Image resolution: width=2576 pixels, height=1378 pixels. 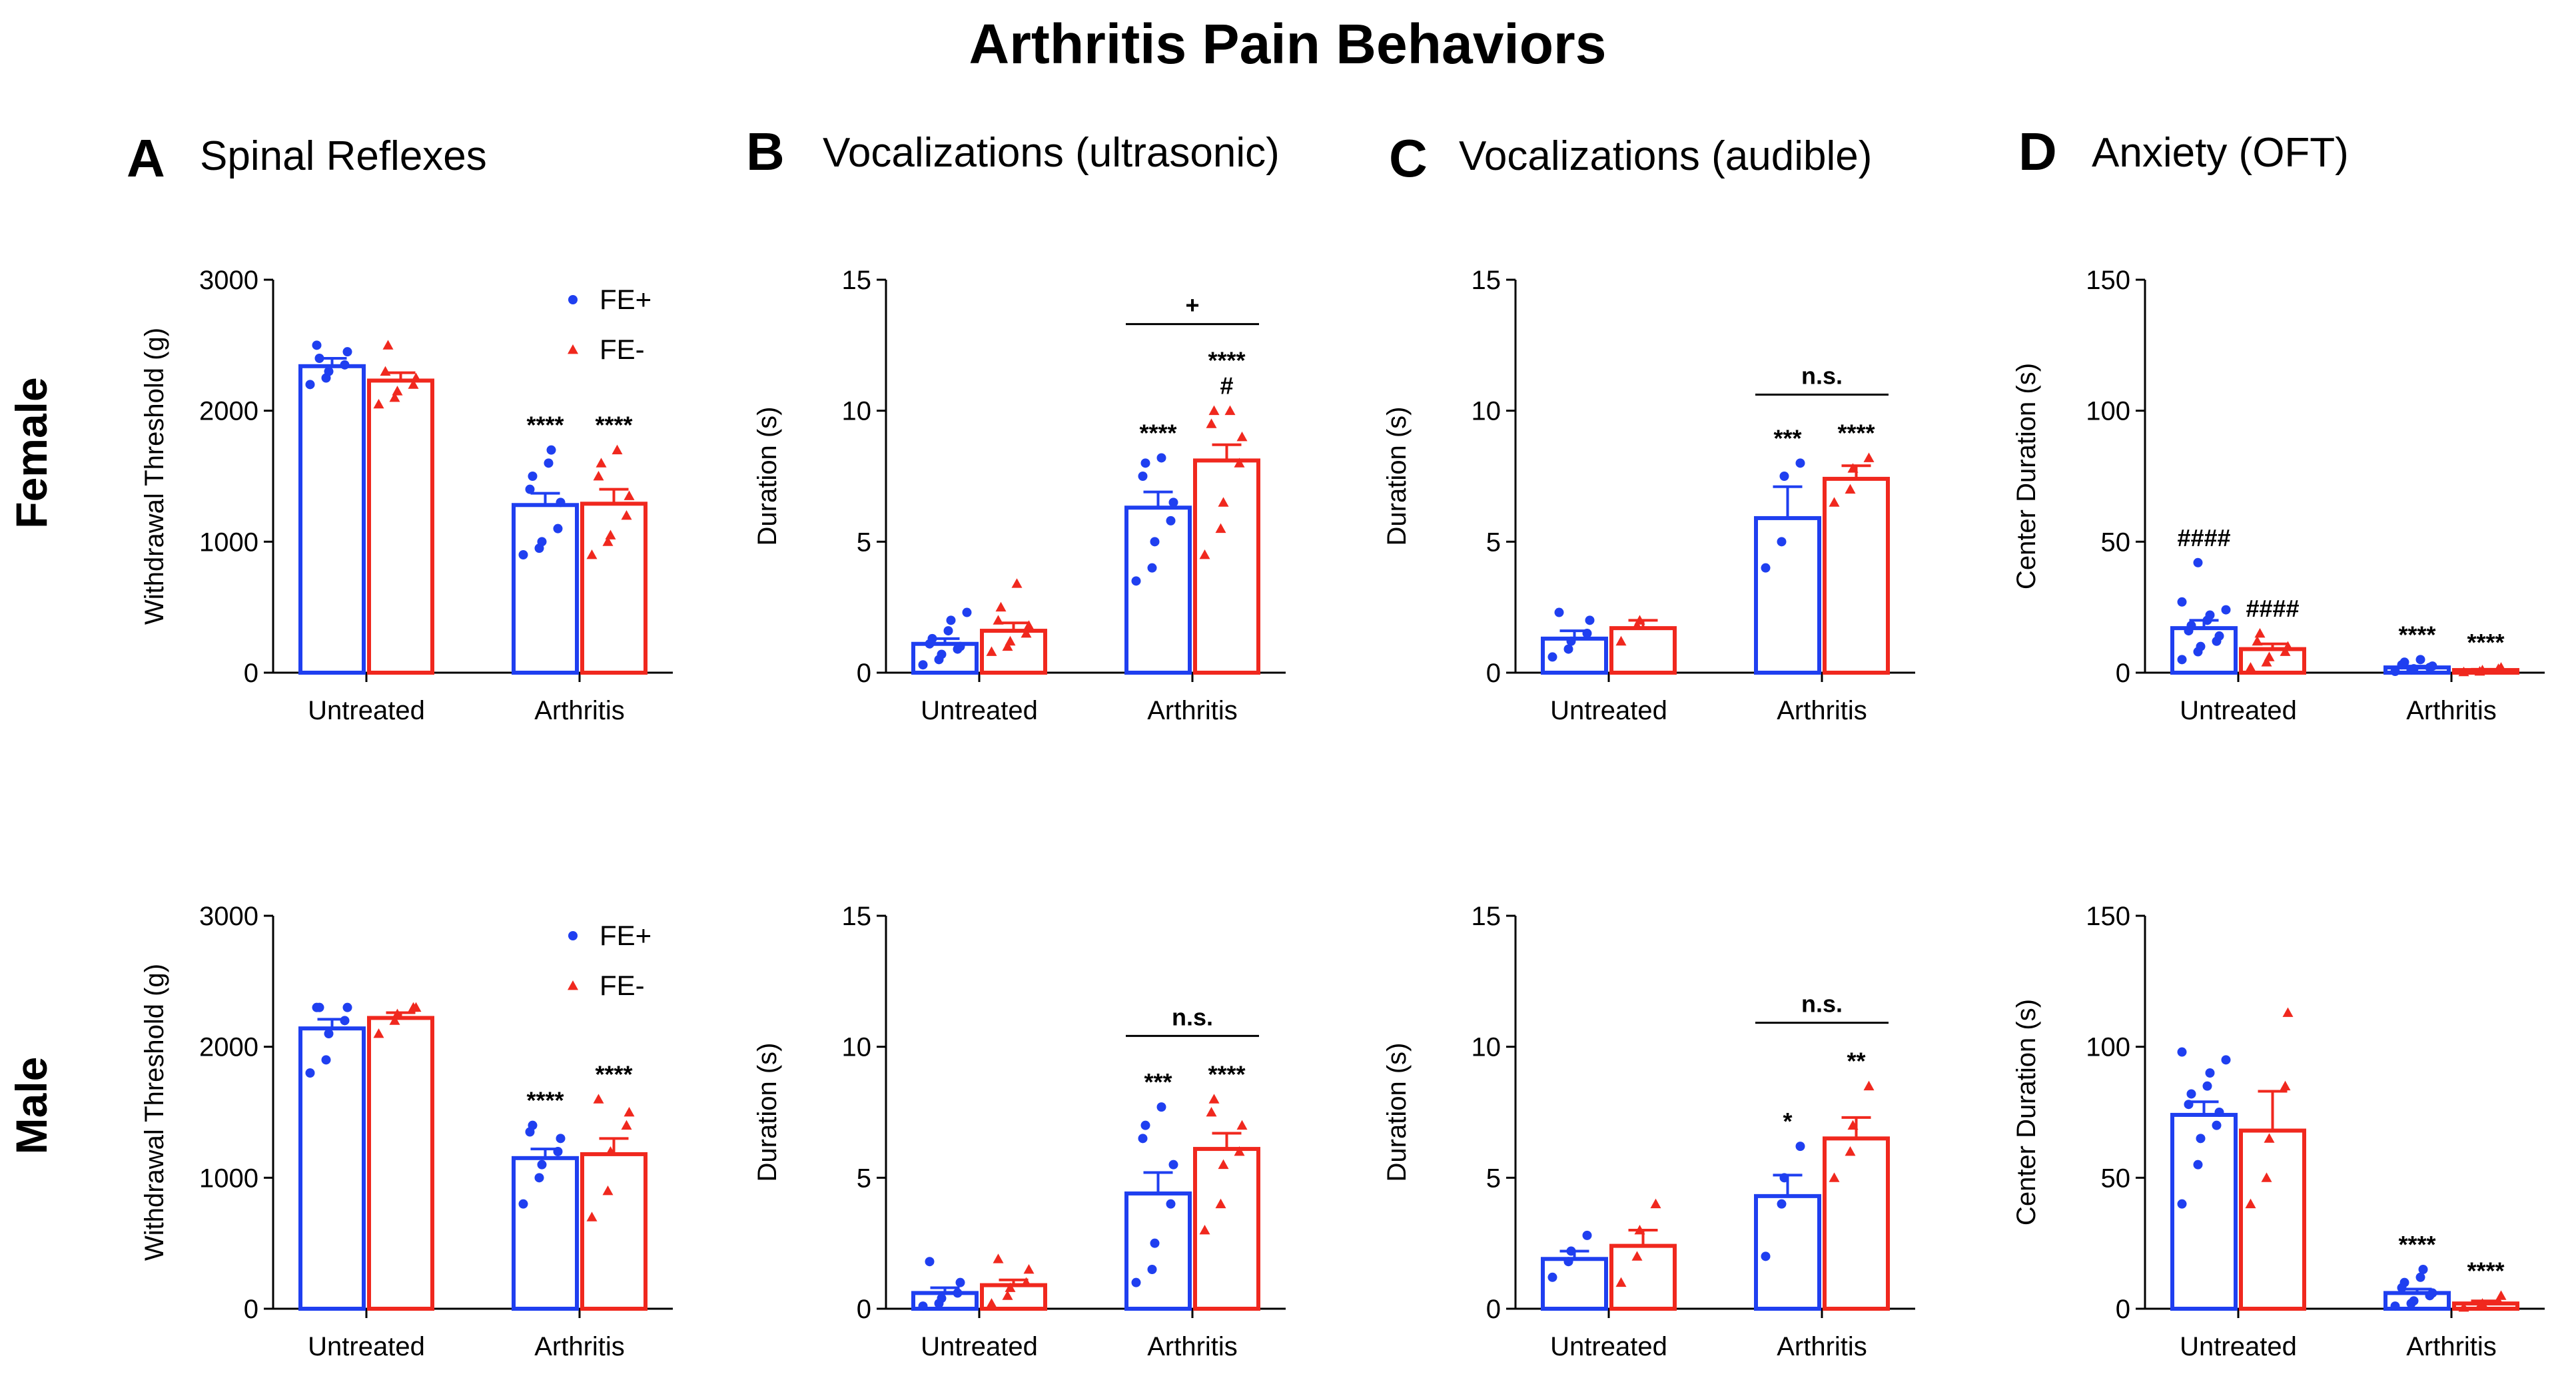 What do you see at coordinates (2220, 153) in the screenshot?
I see `panel-title-d: Anxiety (OFT)` at bounding box center [2220, 153].